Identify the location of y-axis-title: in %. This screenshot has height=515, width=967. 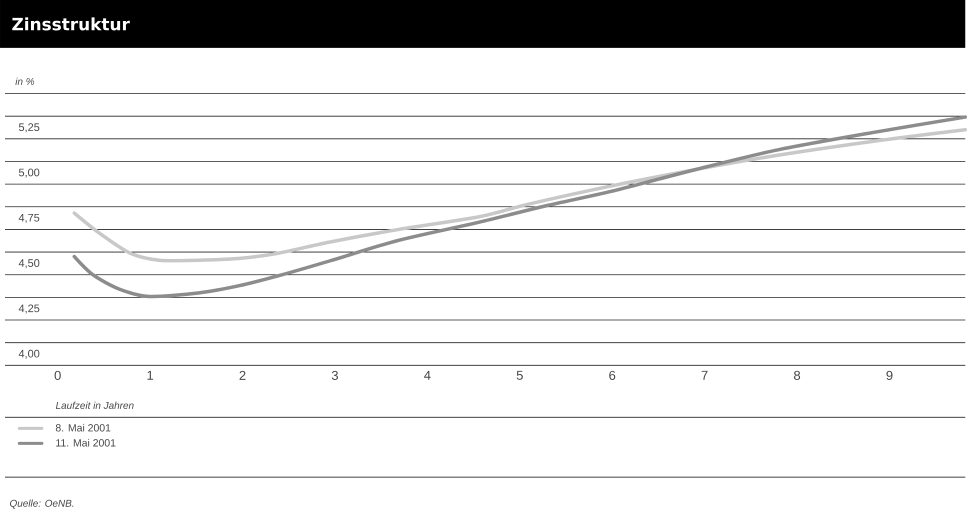
(24, 81).